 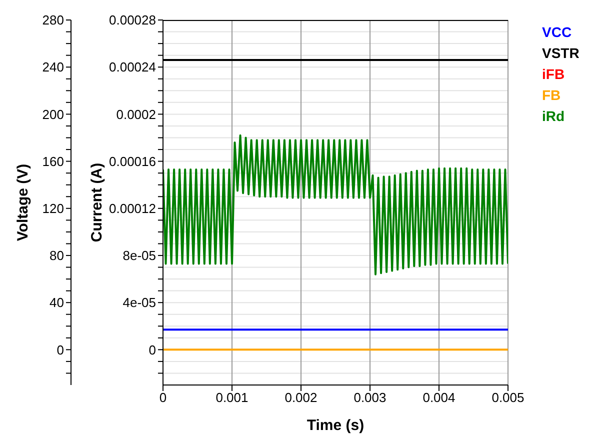 I want to click on x-tick-label: 0, so click(x=163, y=398).